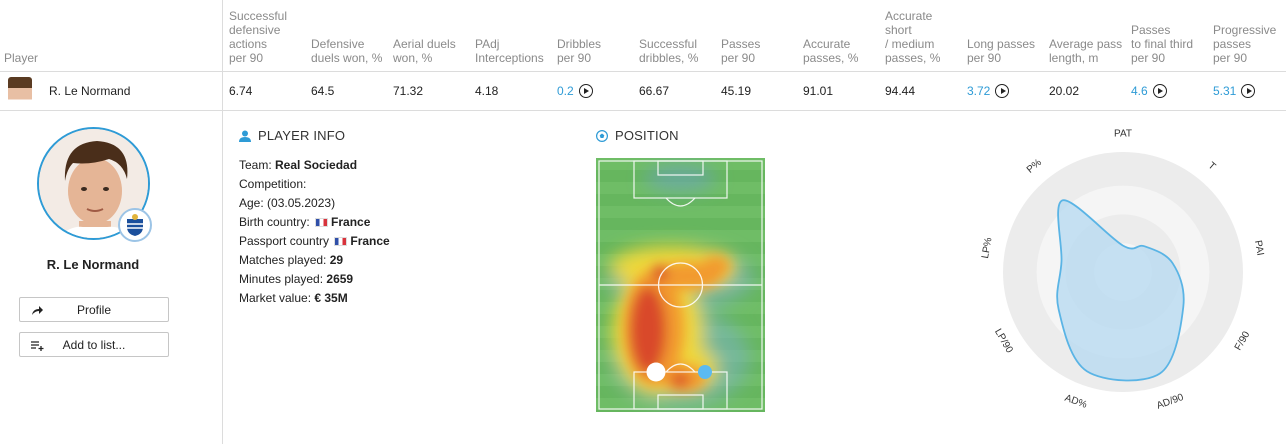 The width and height of the screenshot is (1286, 444). I want to click on column-header: Aerial duels won, %, so click(424, 51).